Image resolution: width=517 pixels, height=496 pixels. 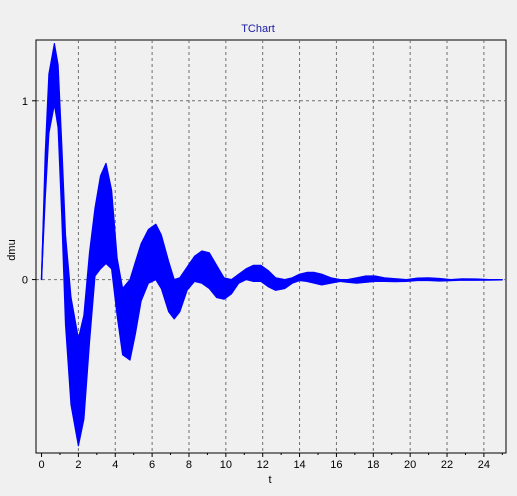 What do you see at coordinates (115, 465) in the screenshot?
I see `x-tick-label: 4` at bounding box center [115, 465].